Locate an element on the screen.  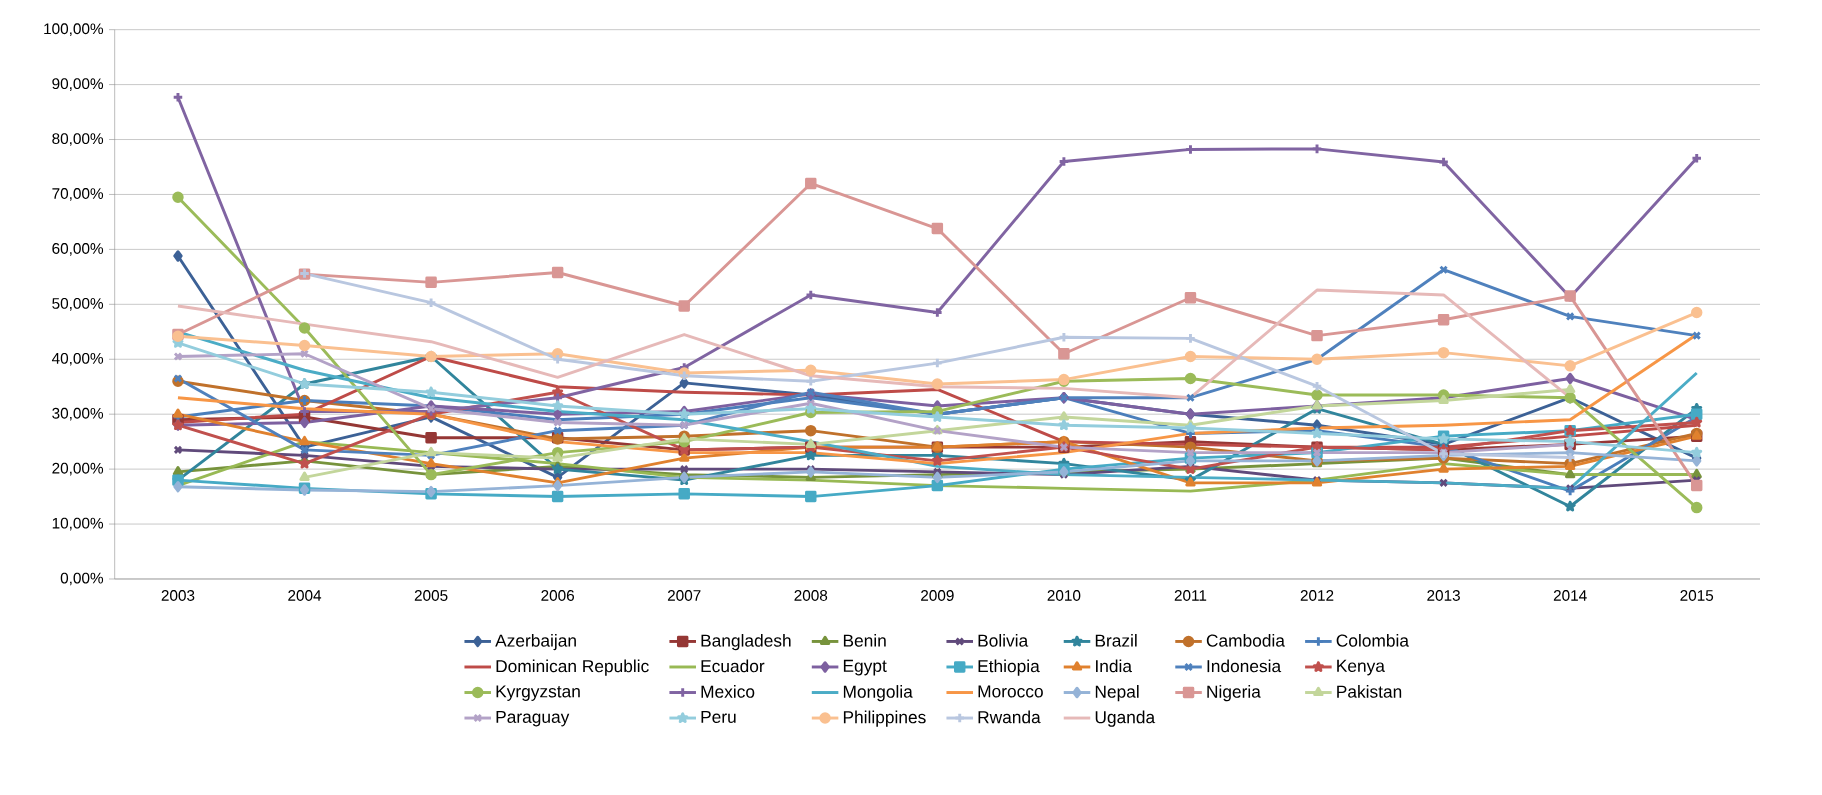
x-tick-label: 2003 is located at coordinates (178, 595).